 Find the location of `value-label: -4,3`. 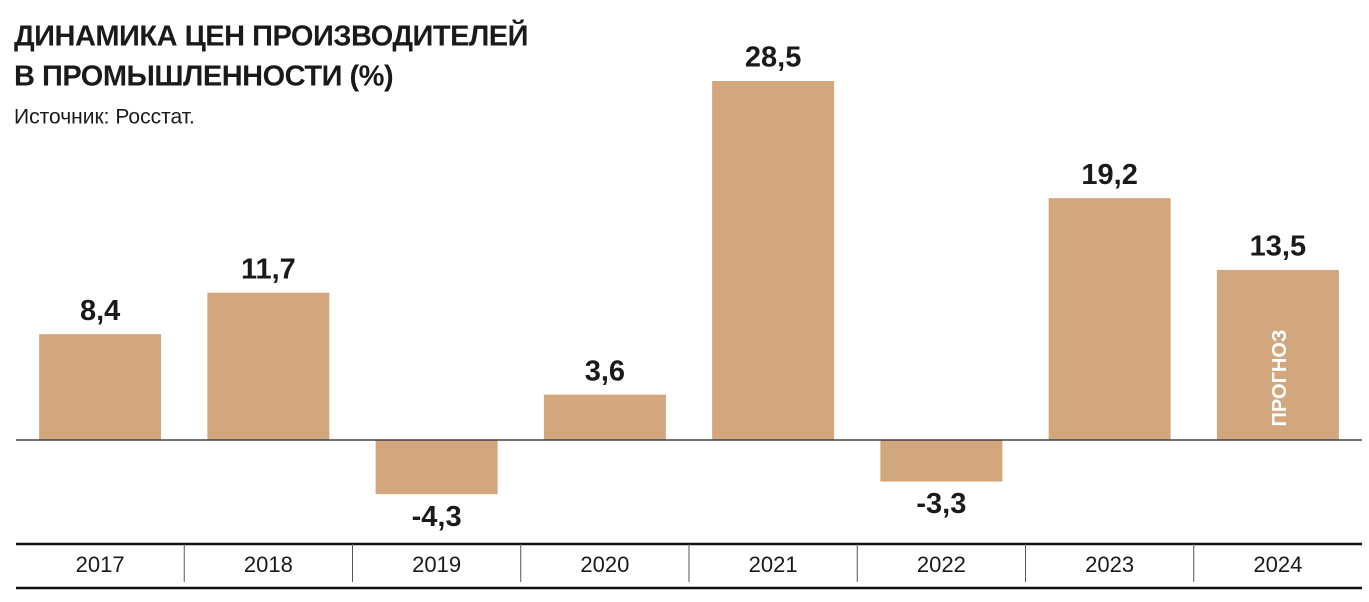

value-label: -4,3 is located at coordinates (437, 517).